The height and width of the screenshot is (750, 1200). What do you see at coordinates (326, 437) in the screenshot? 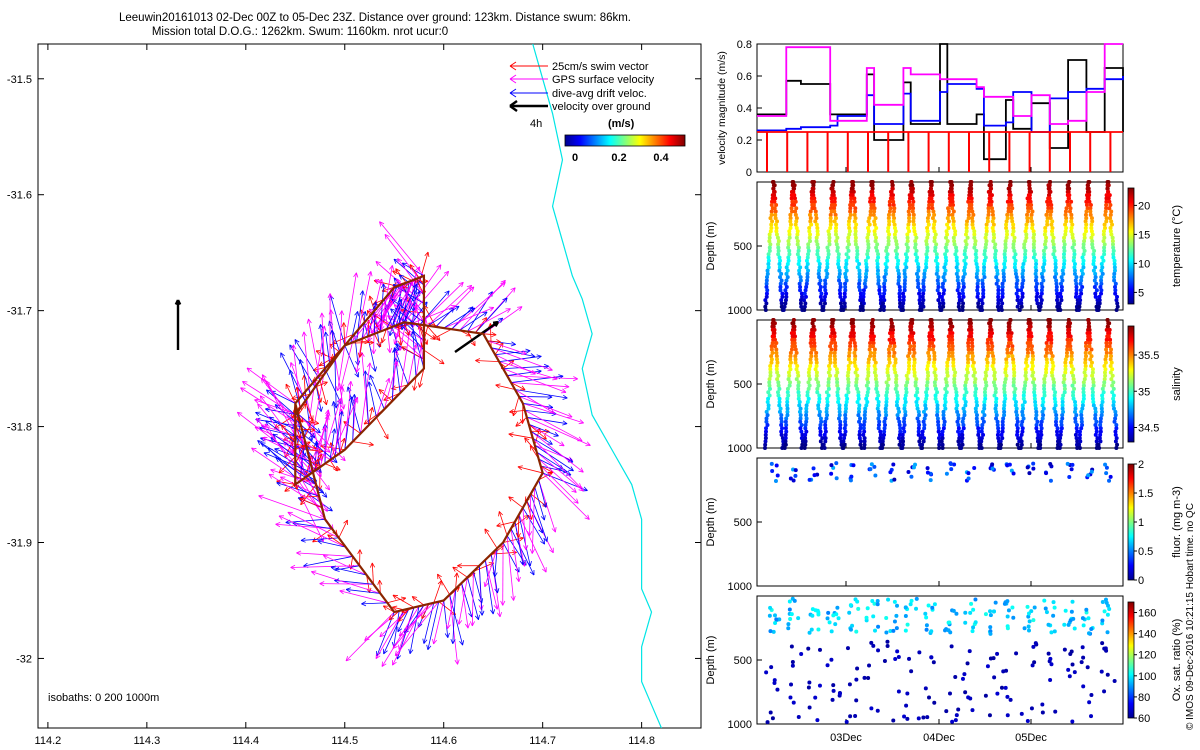
I see `gps-velocity-arrow` at bounding box center [326, 437].